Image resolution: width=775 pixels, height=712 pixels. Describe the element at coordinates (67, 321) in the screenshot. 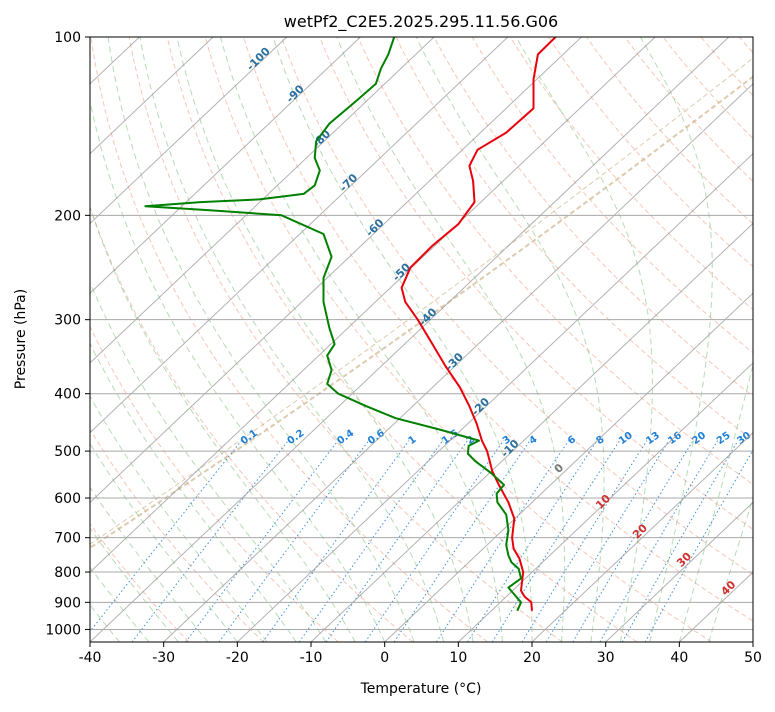

I see `y-tick-label: 300` at that location.